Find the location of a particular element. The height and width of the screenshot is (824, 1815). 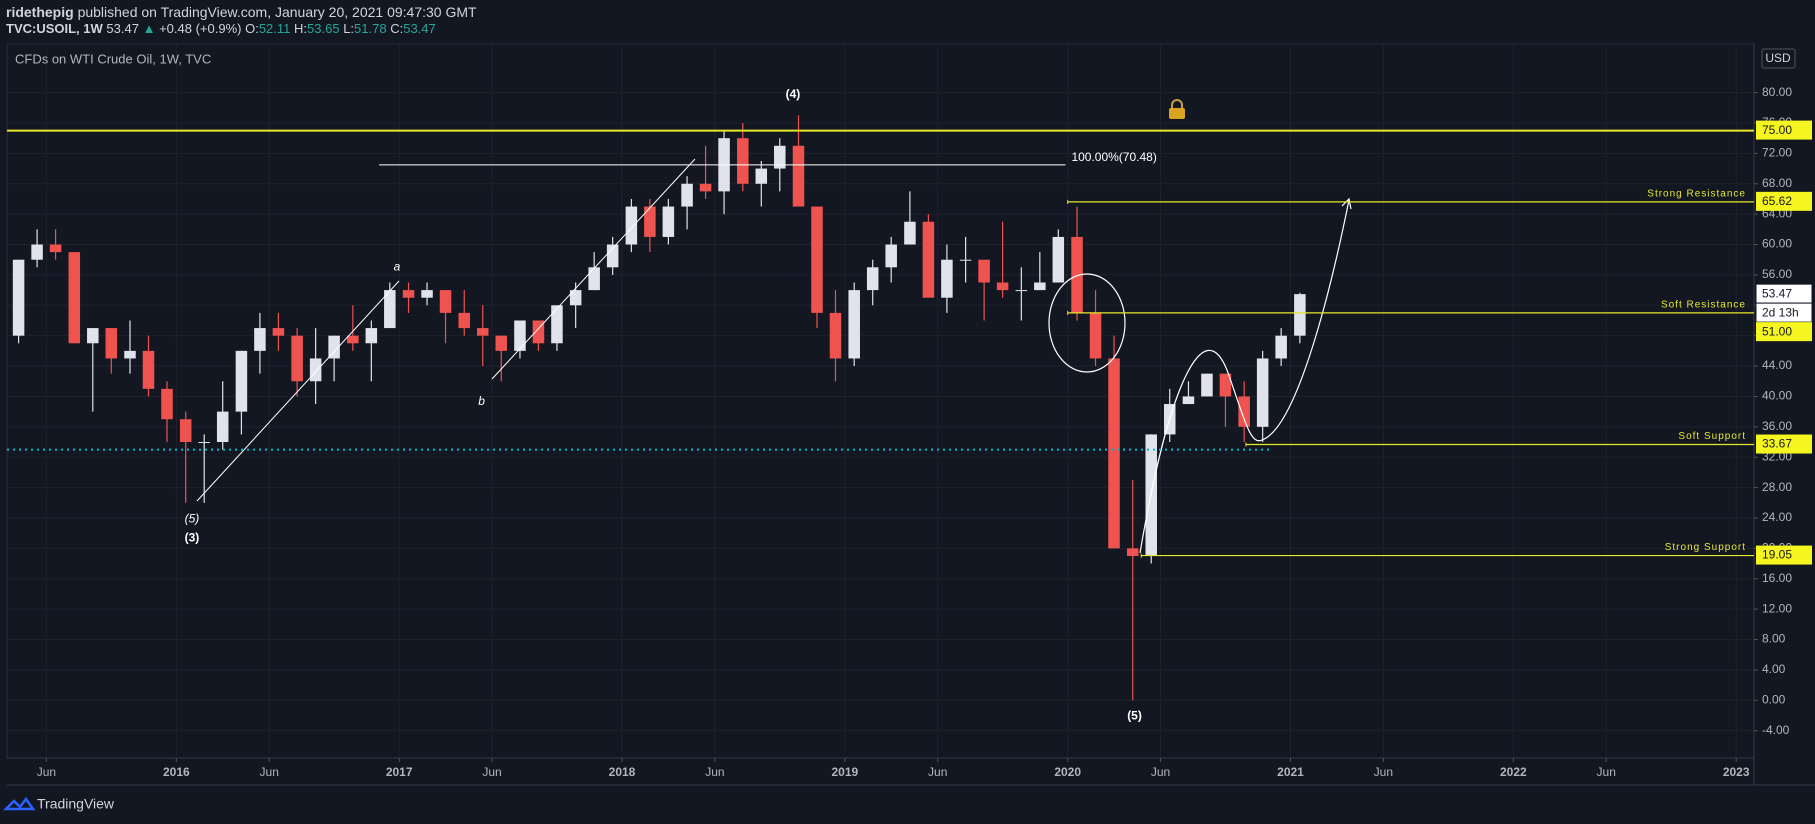

wave-label: b is located at coordinates (481, 401).